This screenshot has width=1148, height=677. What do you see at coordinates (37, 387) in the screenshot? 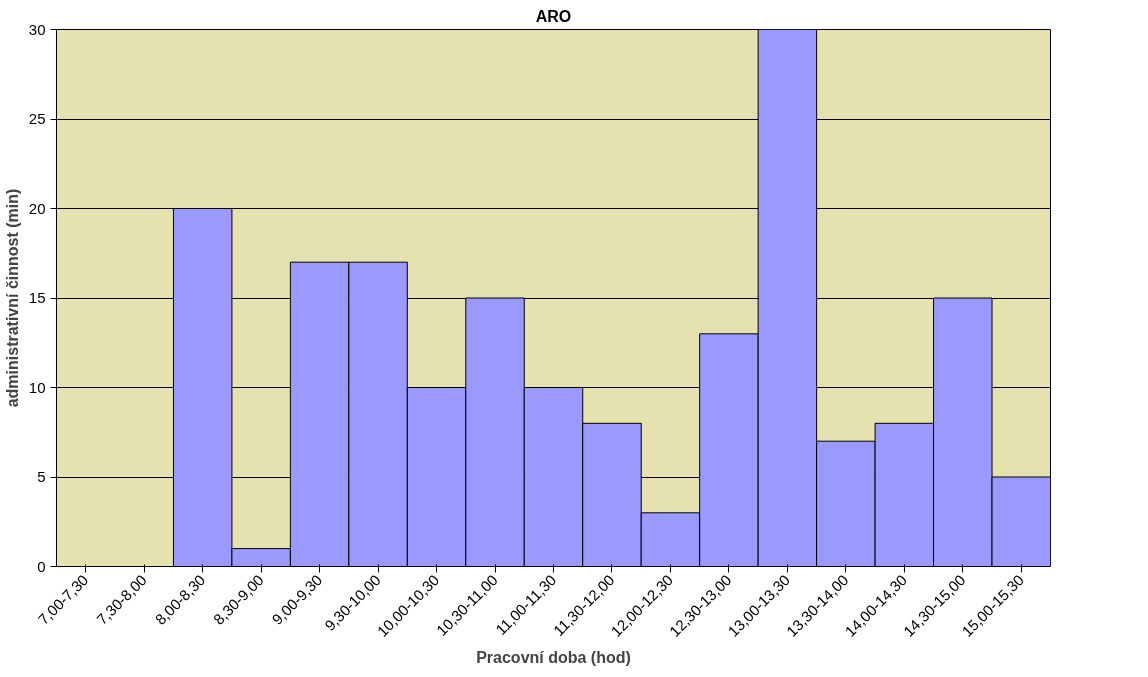
I see `y-tick-label: 10` at bounding box center [37, 387].